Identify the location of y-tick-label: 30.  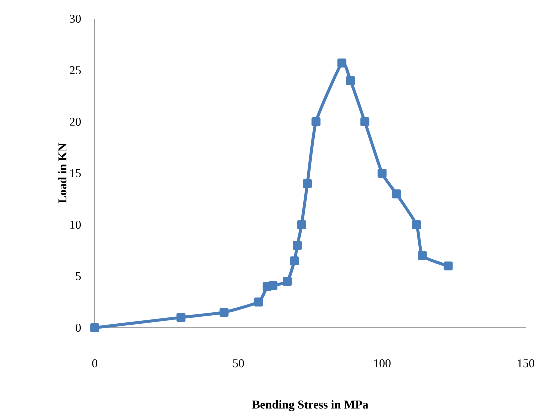
(76, 19).